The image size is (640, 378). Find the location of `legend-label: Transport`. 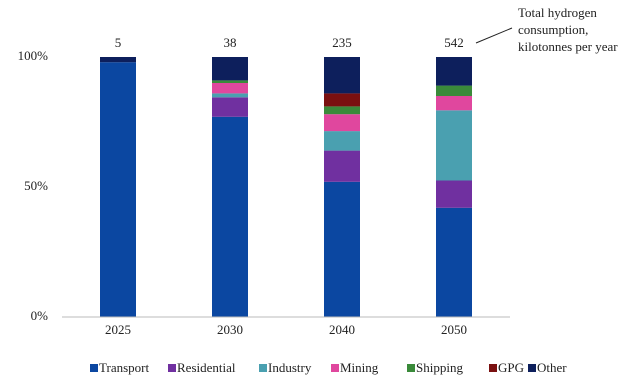

legend-label: Transport is located at coordinates (124, 367).